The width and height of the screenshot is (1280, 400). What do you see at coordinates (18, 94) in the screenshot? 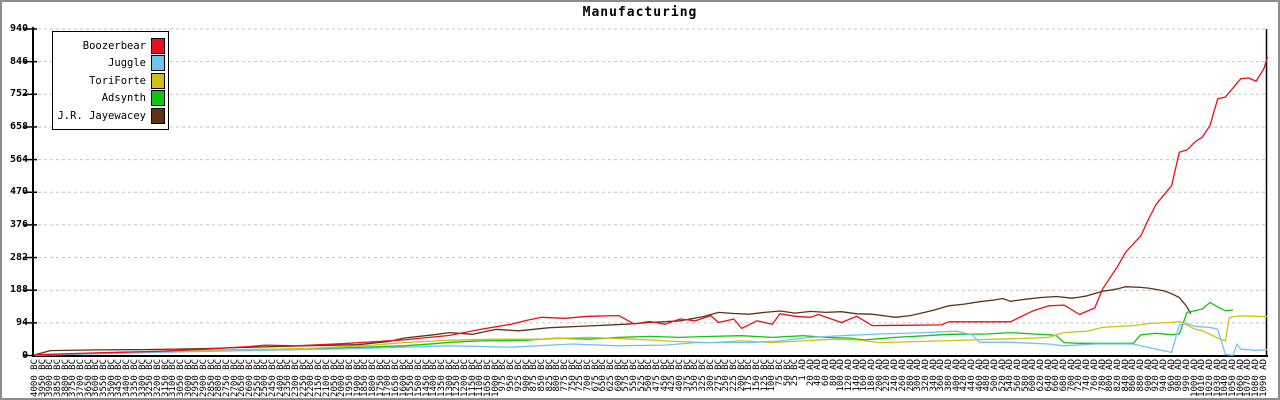
I see `y-axis-label: 752` at bounding box center [18, 94].